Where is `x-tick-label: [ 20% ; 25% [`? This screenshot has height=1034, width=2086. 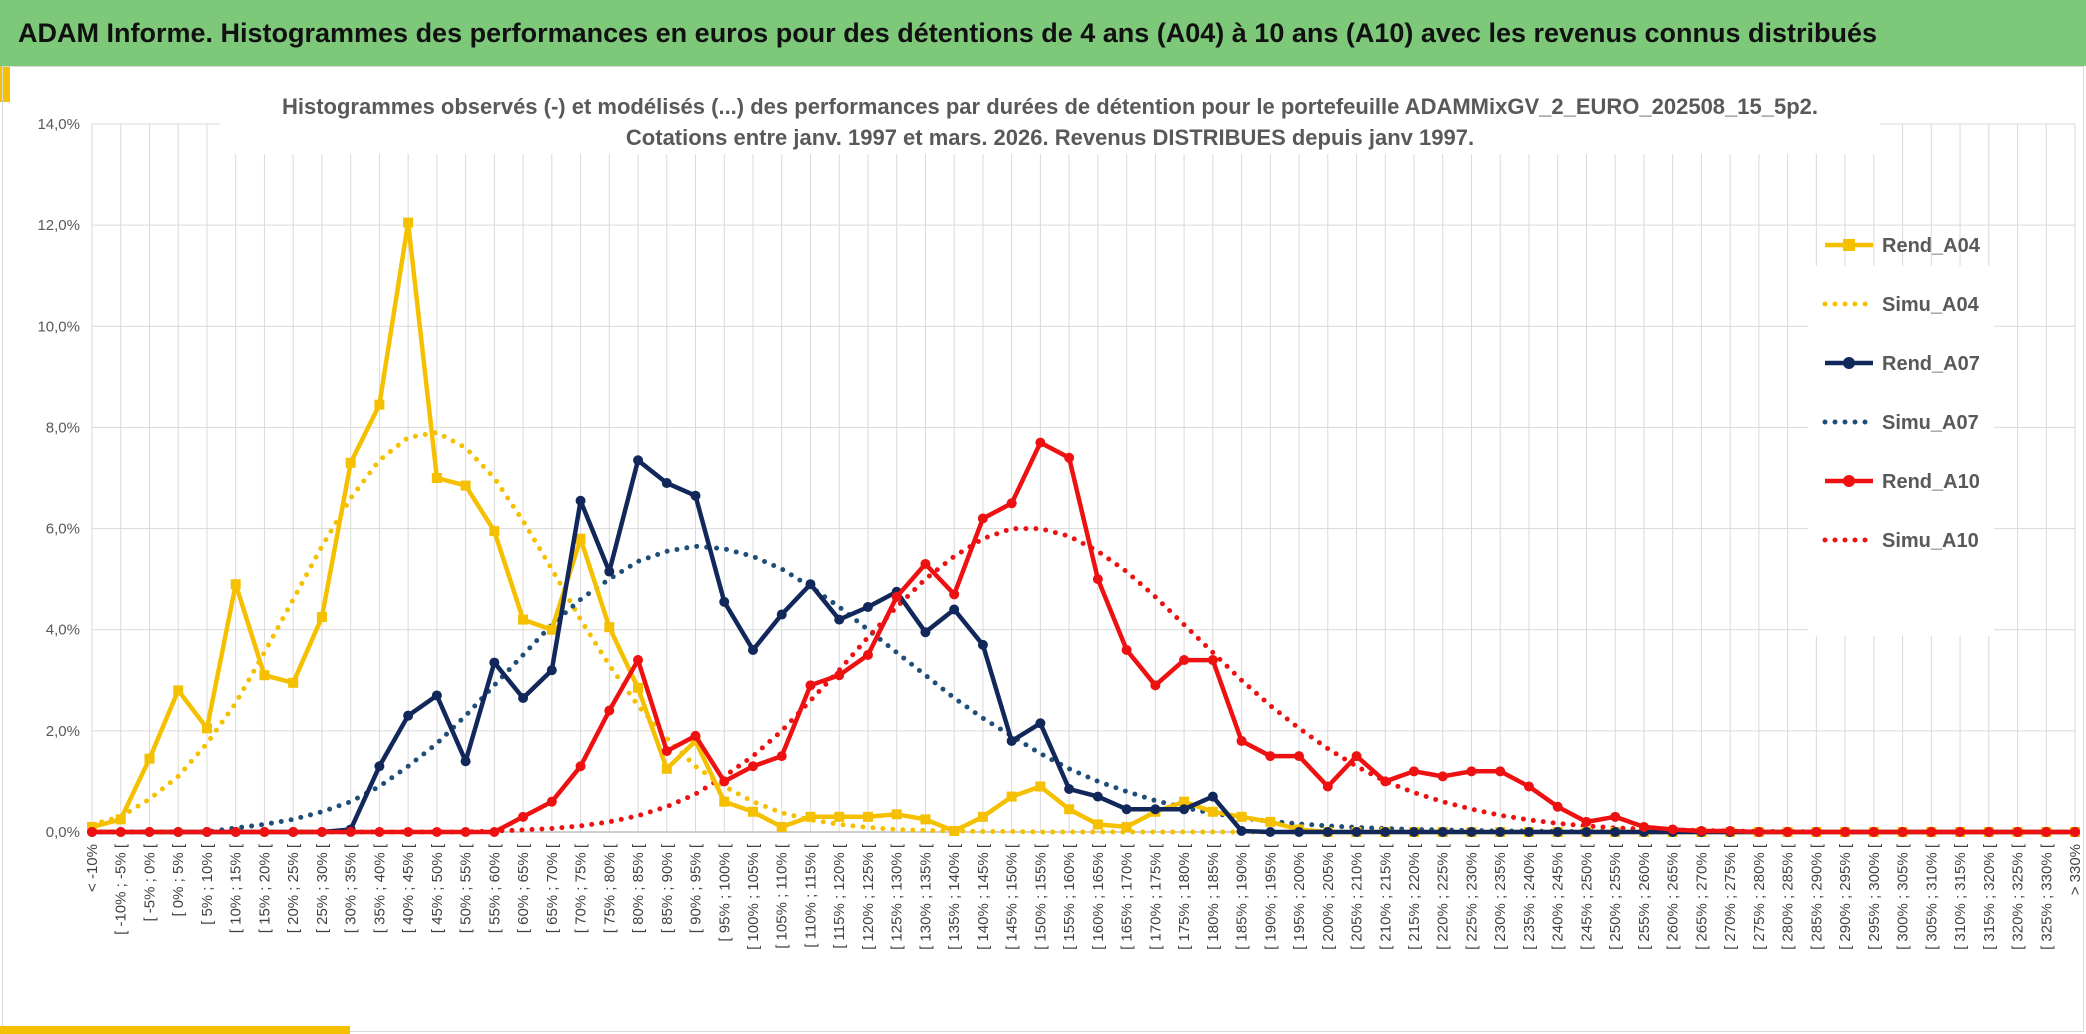 x-tick-label: [ 20% ; 25% [ is located at coordinates (293, 888).